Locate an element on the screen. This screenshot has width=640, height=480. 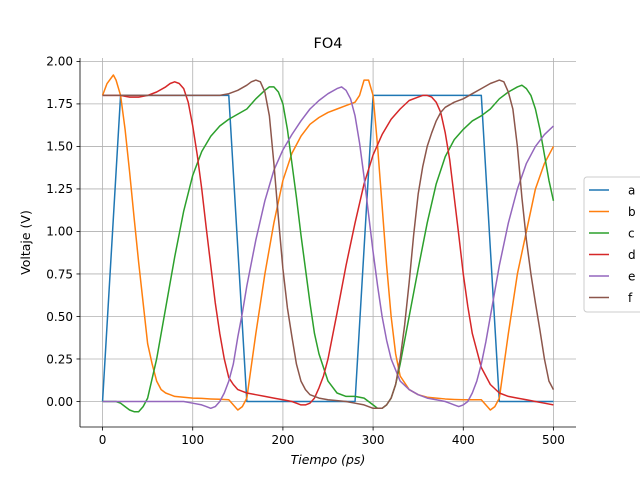
y-tick-label: 0.00 is located at coordinates (59, 402).